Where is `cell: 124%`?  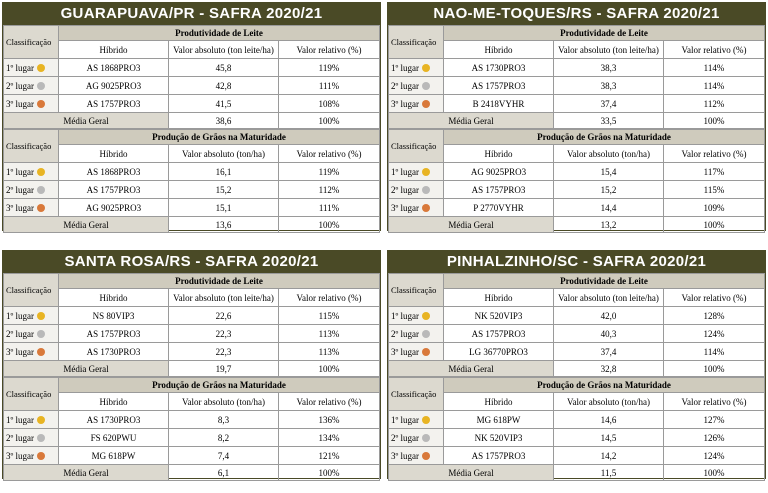
cell: 124% is located at coordinates (714, 333).